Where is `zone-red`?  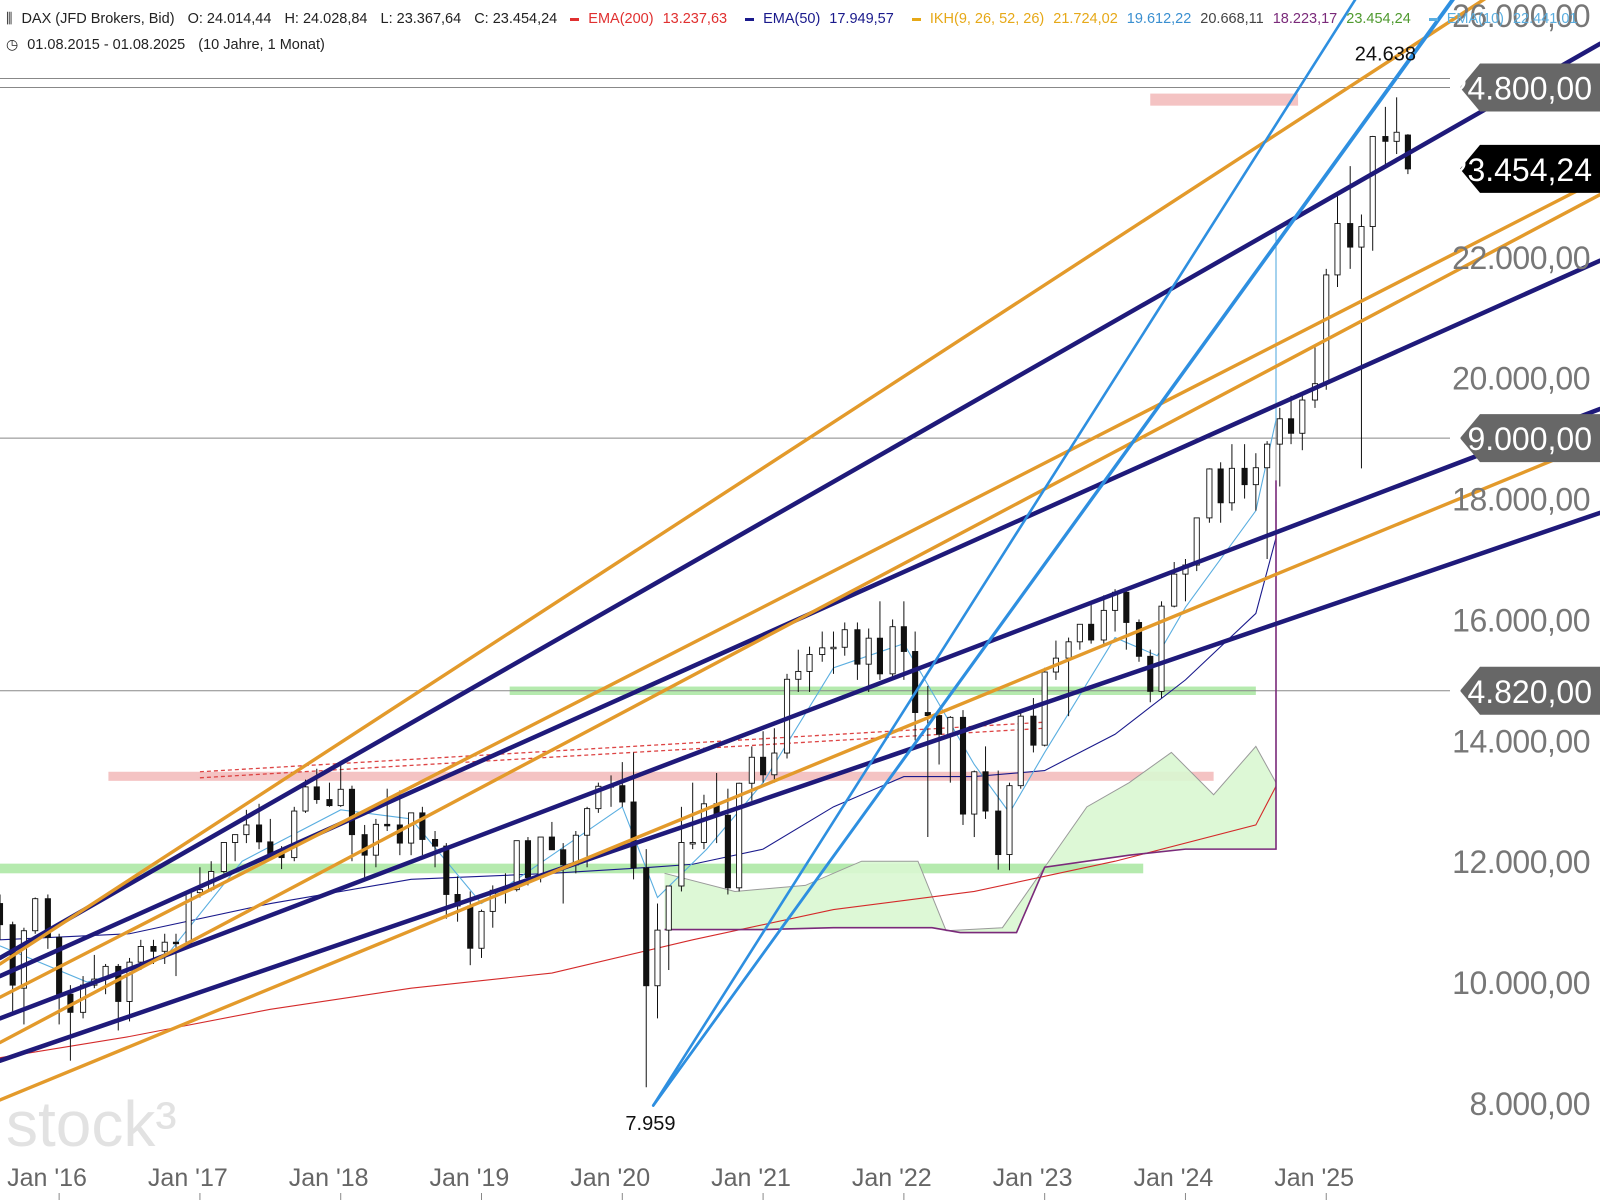 zone-red is located at coordinates (1224, 99).